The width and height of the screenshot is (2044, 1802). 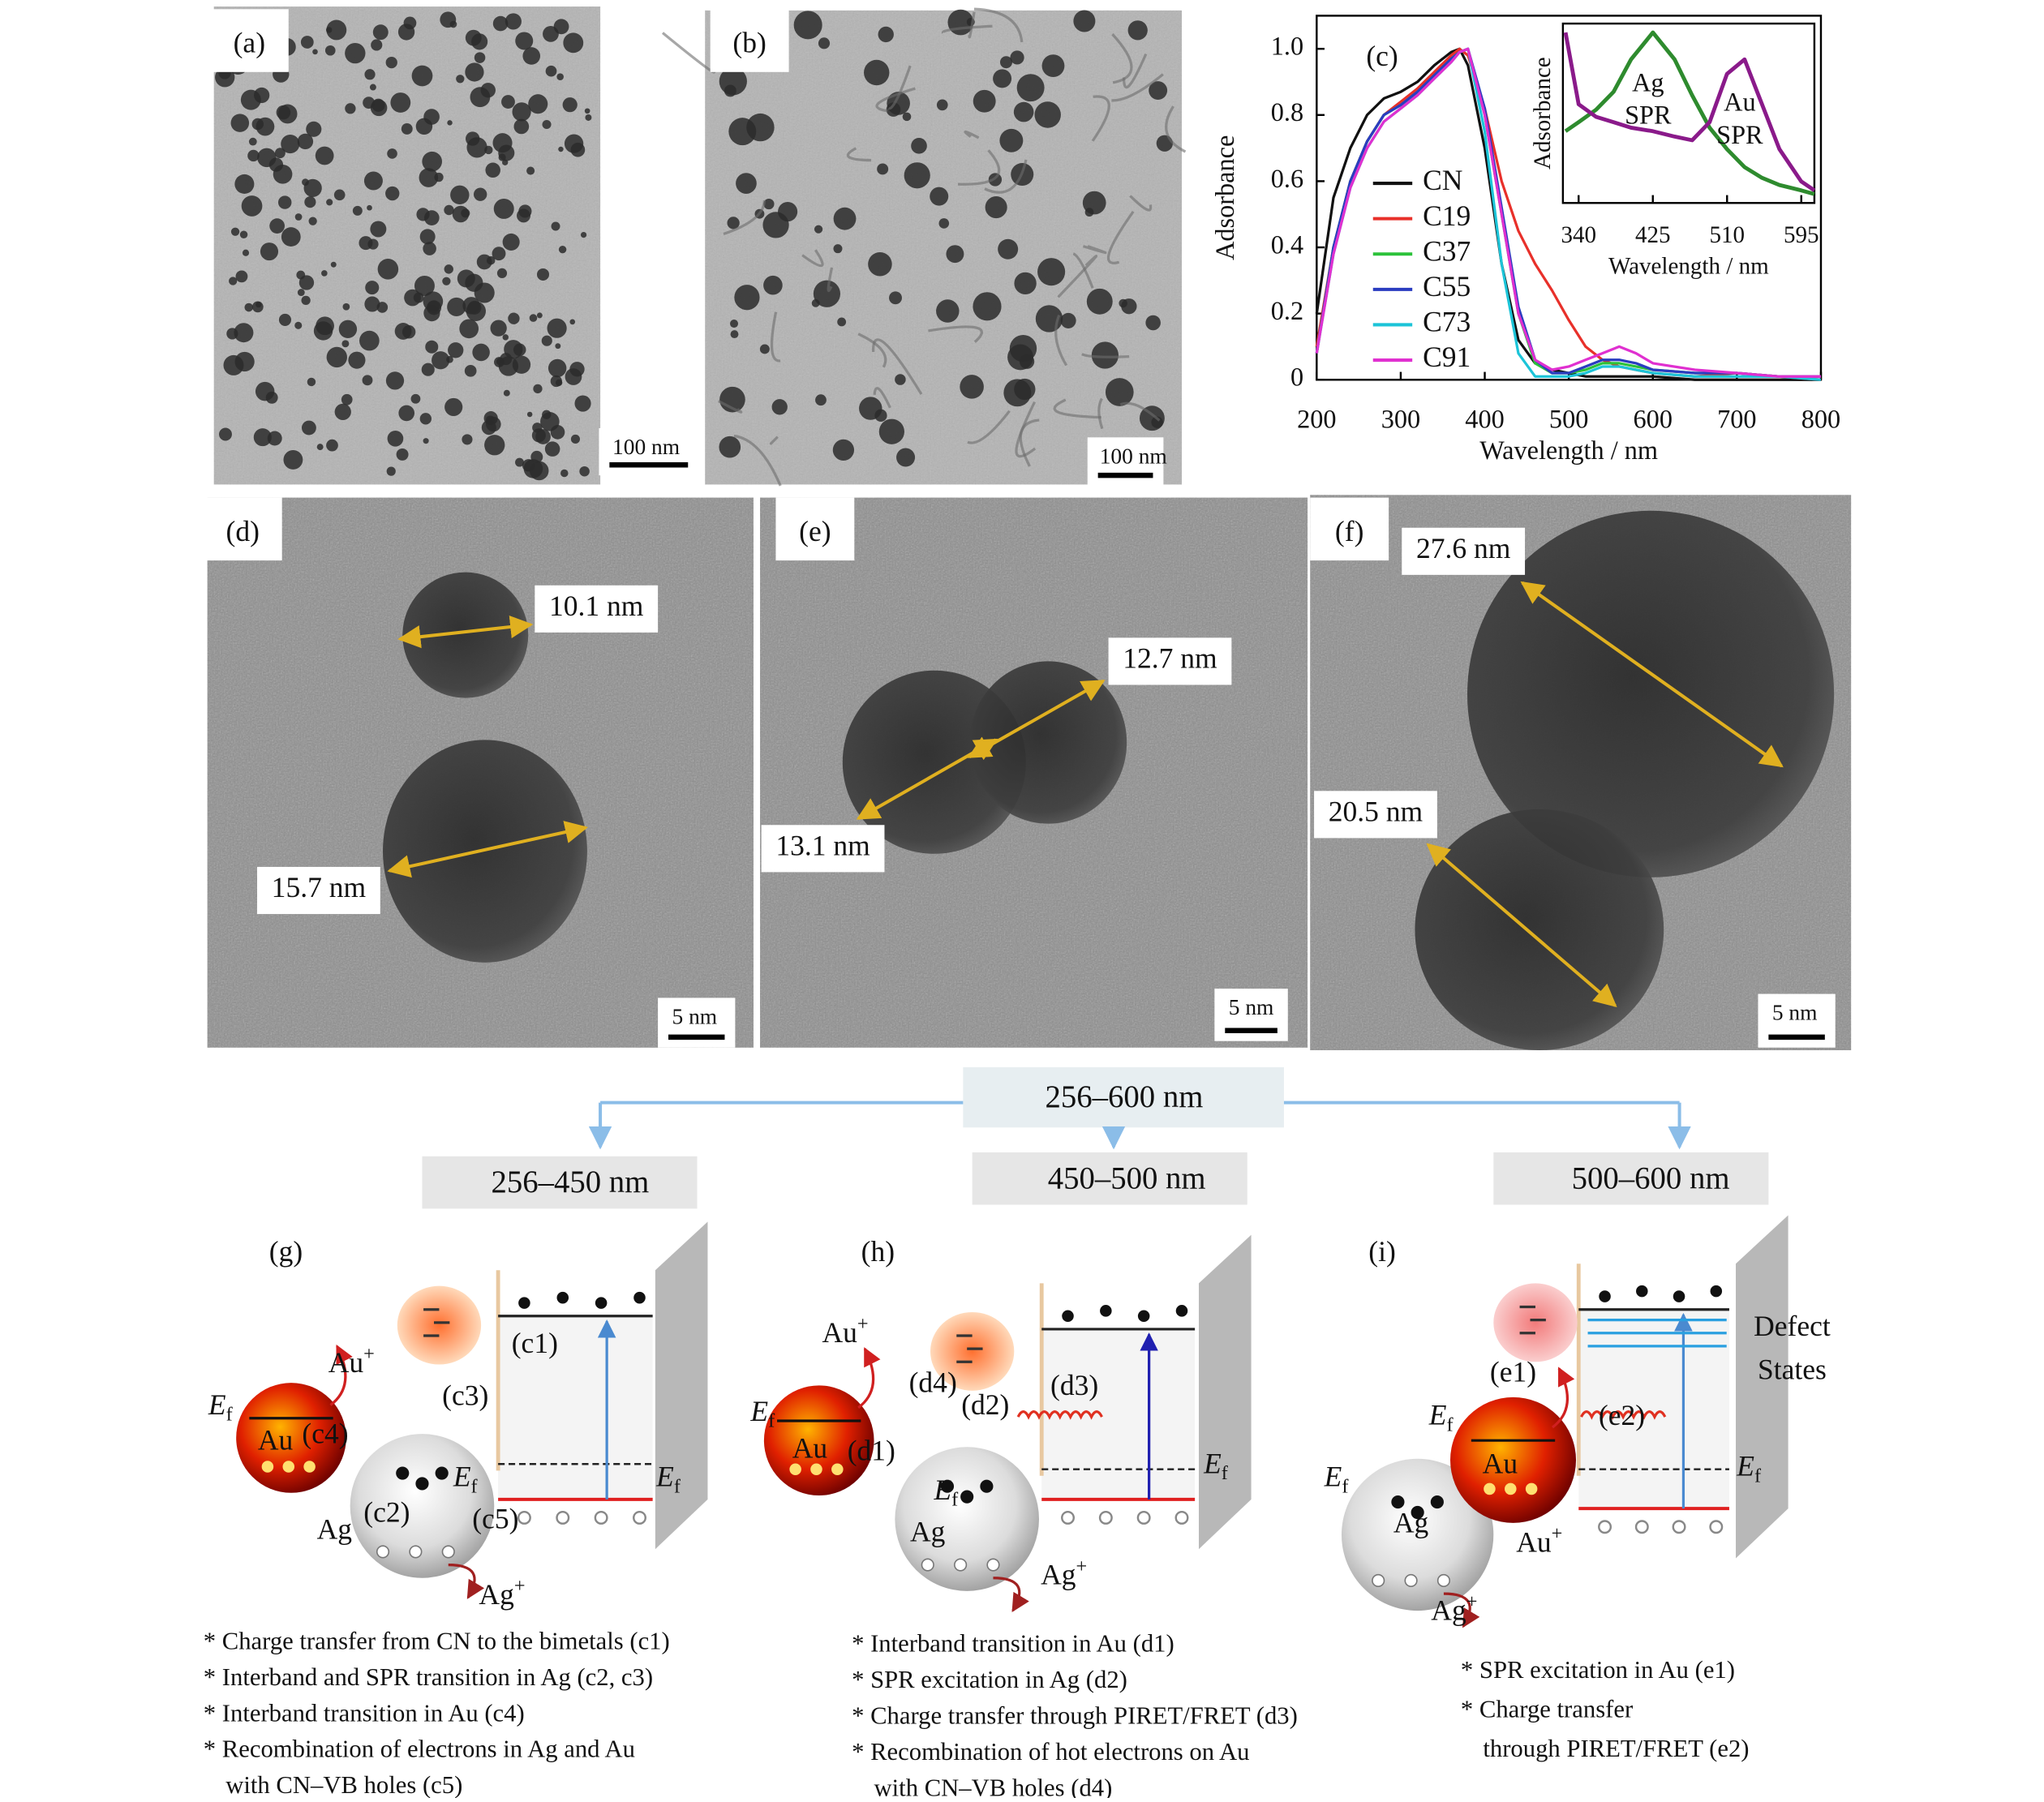 What do you see at coordinates (1225, 1392) in the screenshot?
I see `cn-slab` at bounding box center [1225, 1392].